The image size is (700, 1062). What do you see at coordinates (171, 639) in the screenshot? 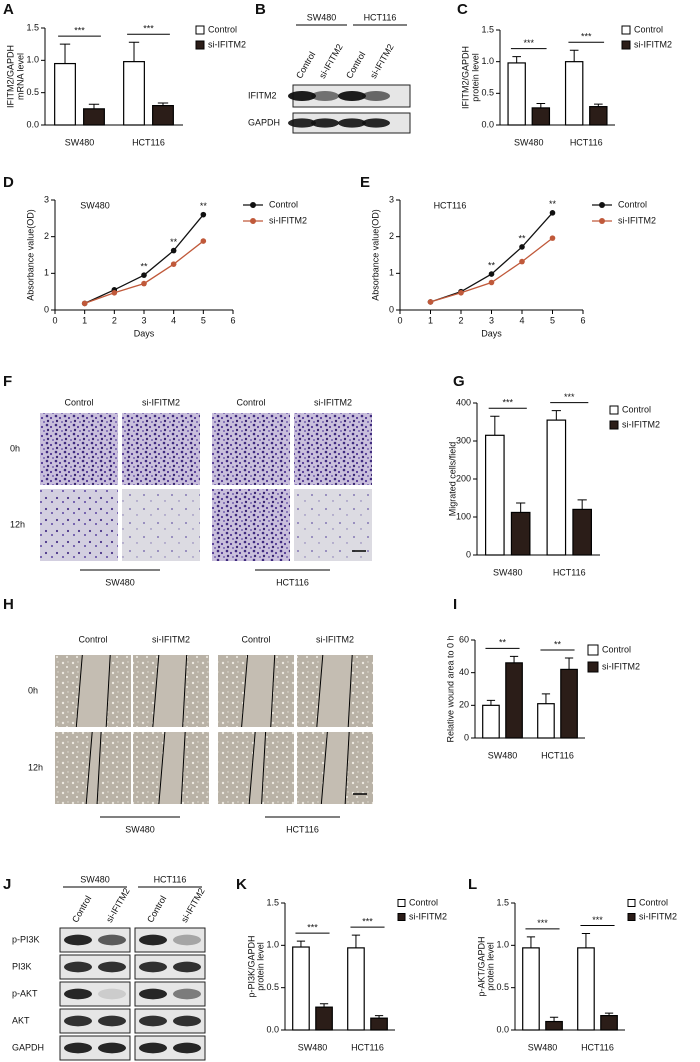
I see `column-label: si-IFITM2` at bounding box center [171, 639].